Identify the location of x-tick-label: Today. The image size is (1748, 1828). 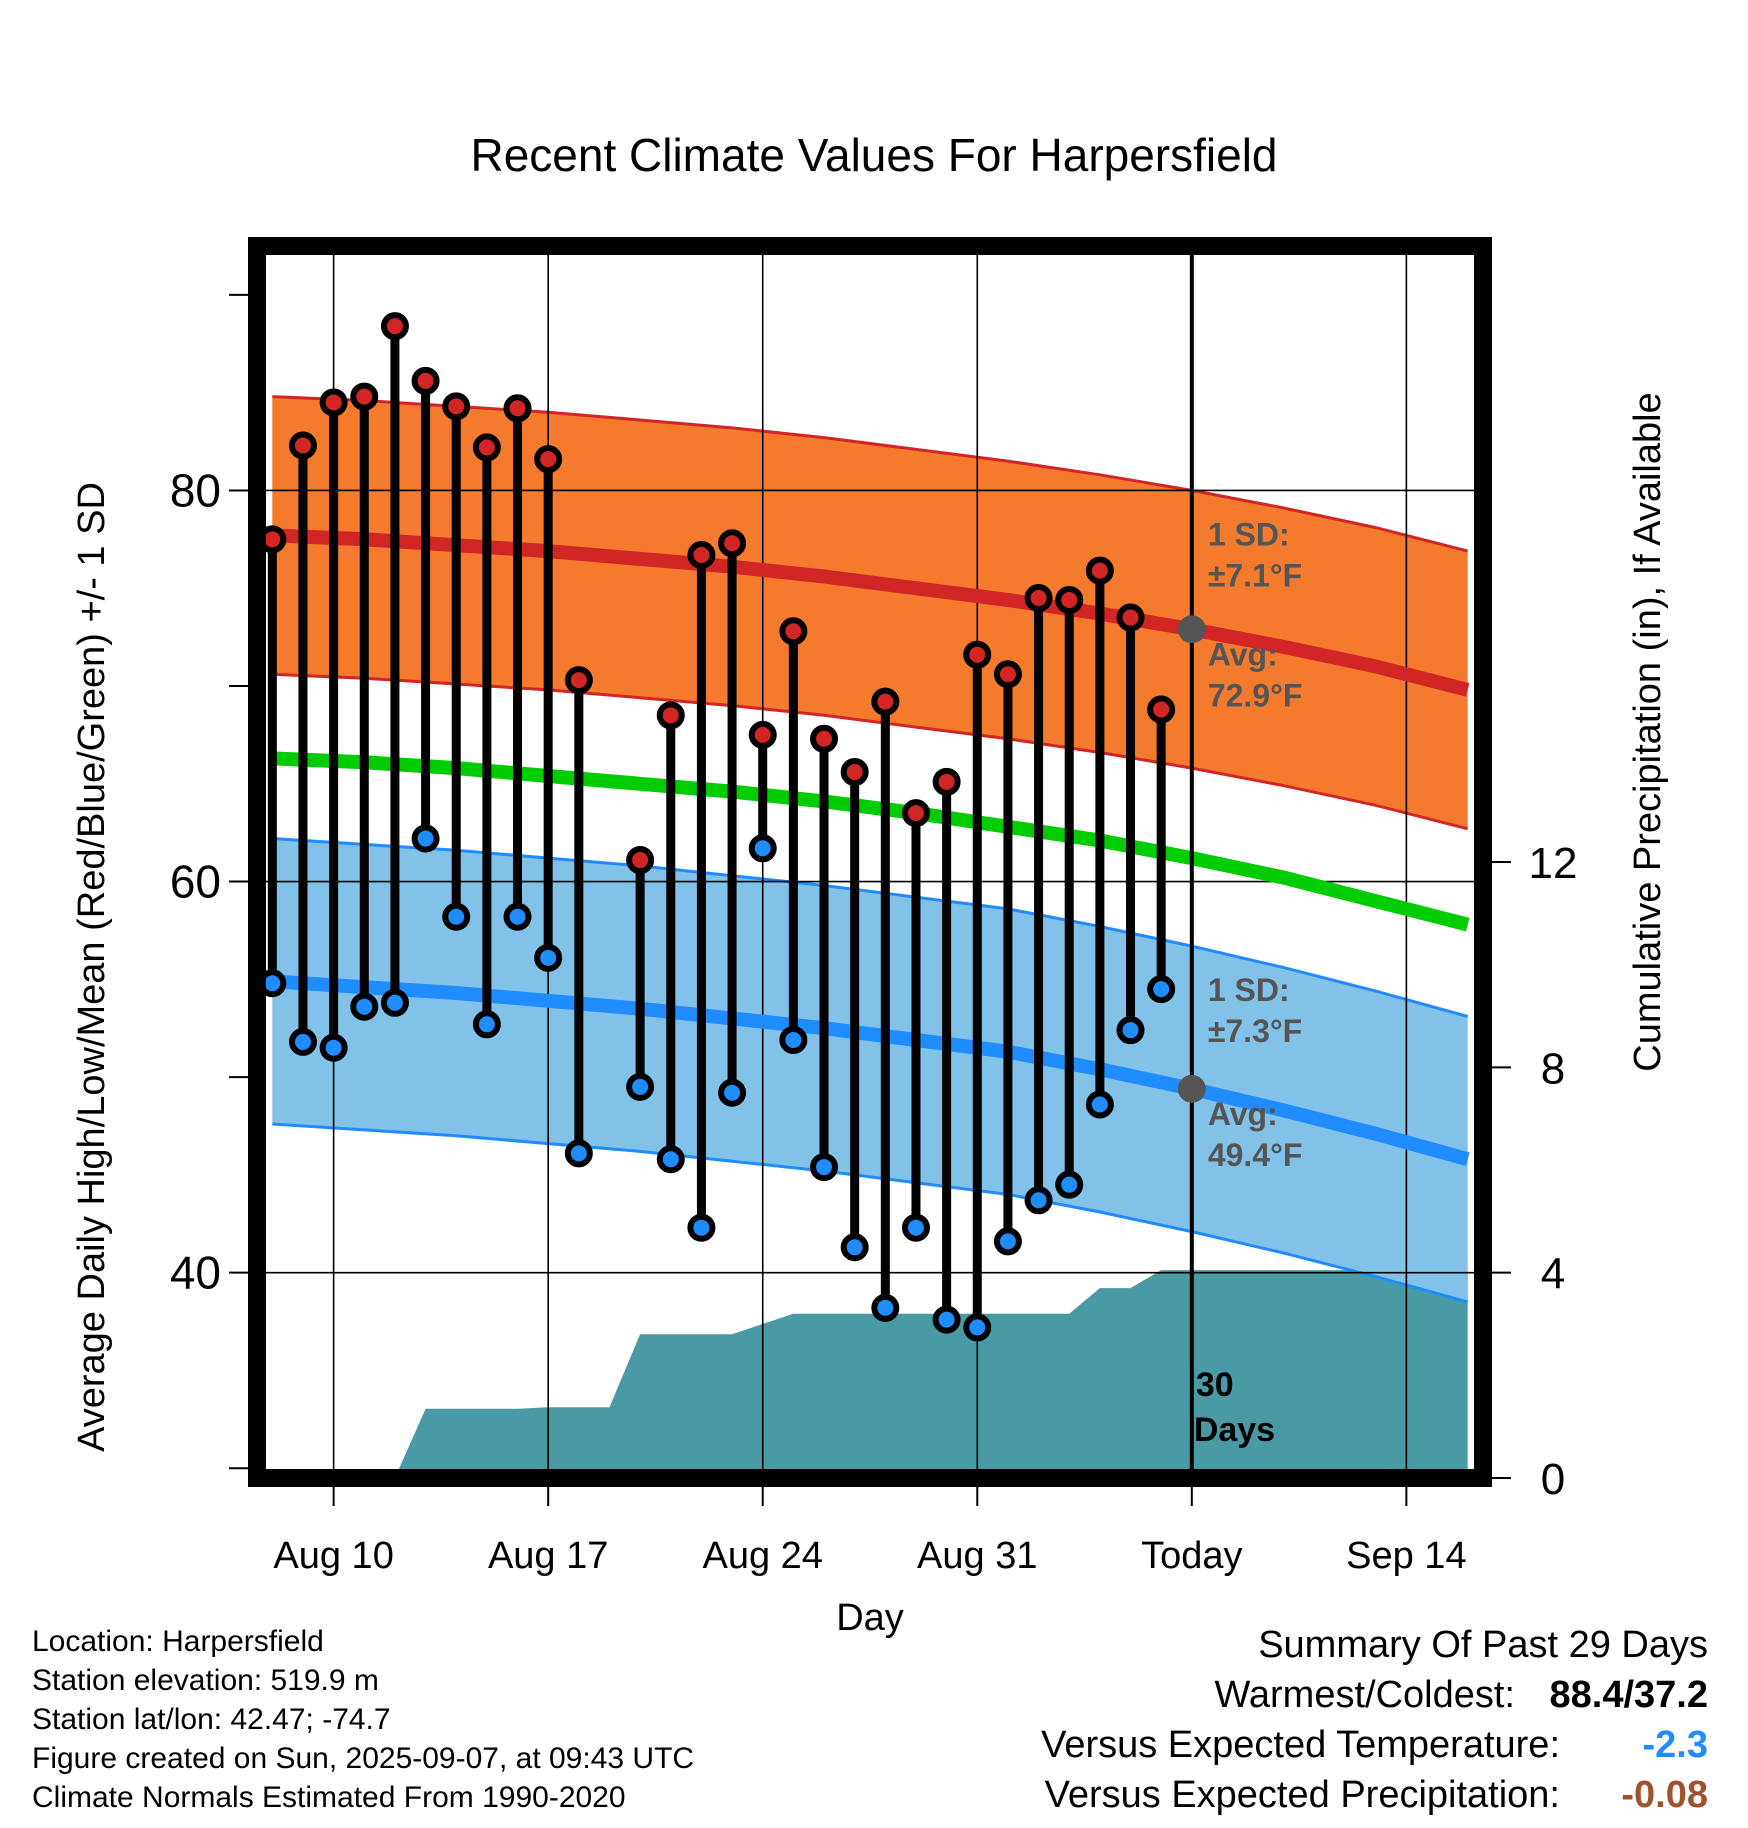
(1191, 1556).